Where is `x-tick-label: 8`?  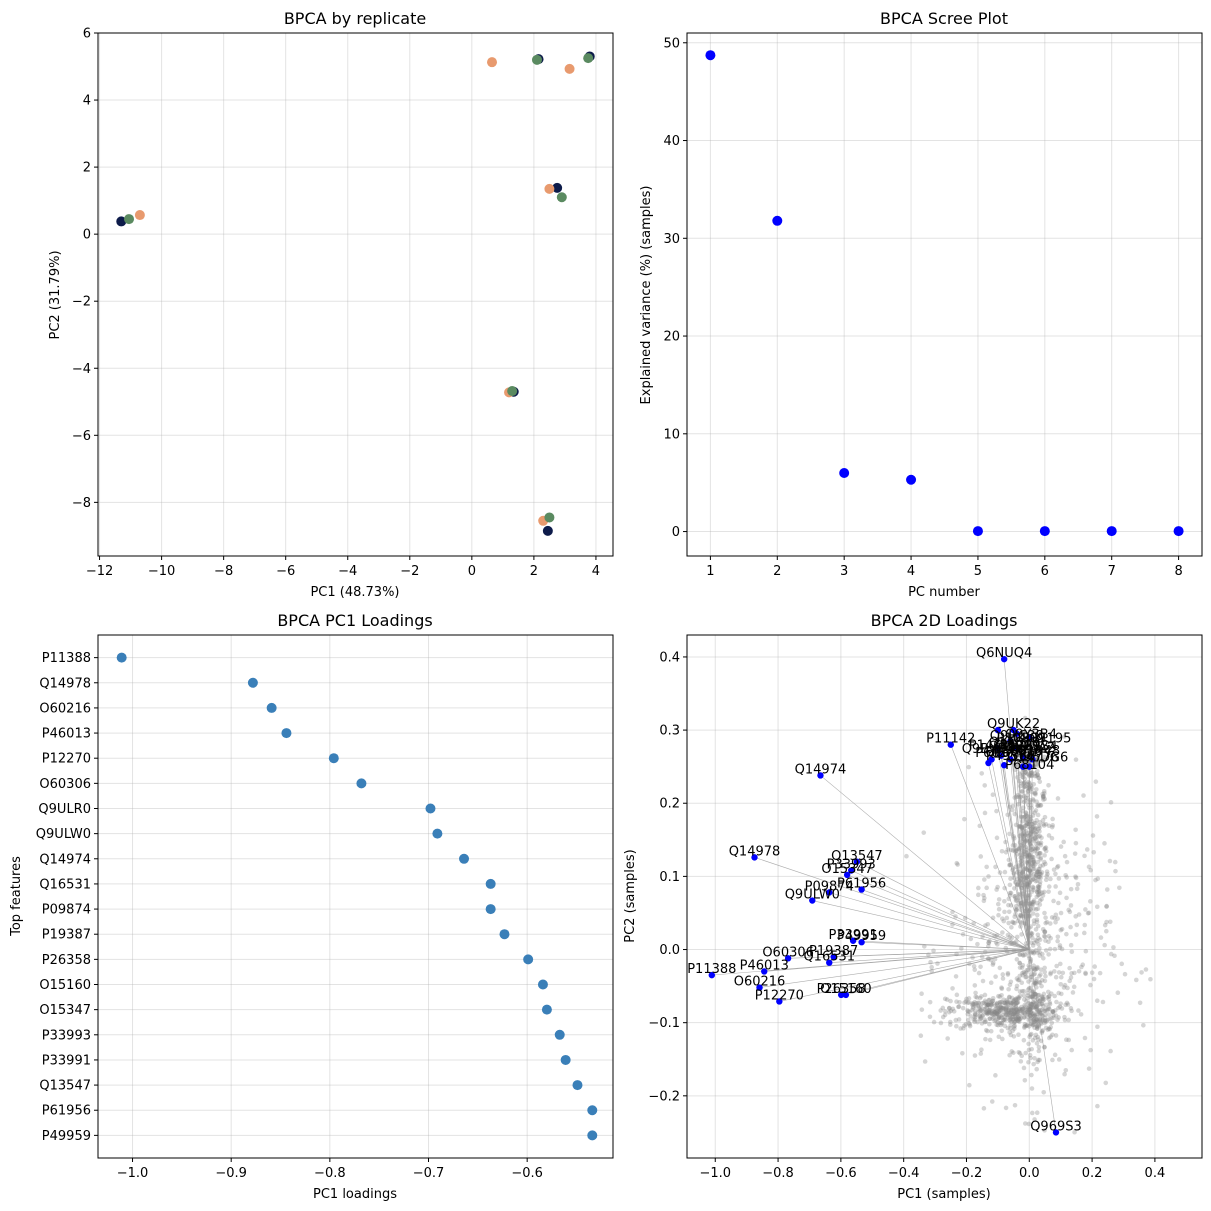 x-tick-label: 8 is located at coordinates (1178, 571).